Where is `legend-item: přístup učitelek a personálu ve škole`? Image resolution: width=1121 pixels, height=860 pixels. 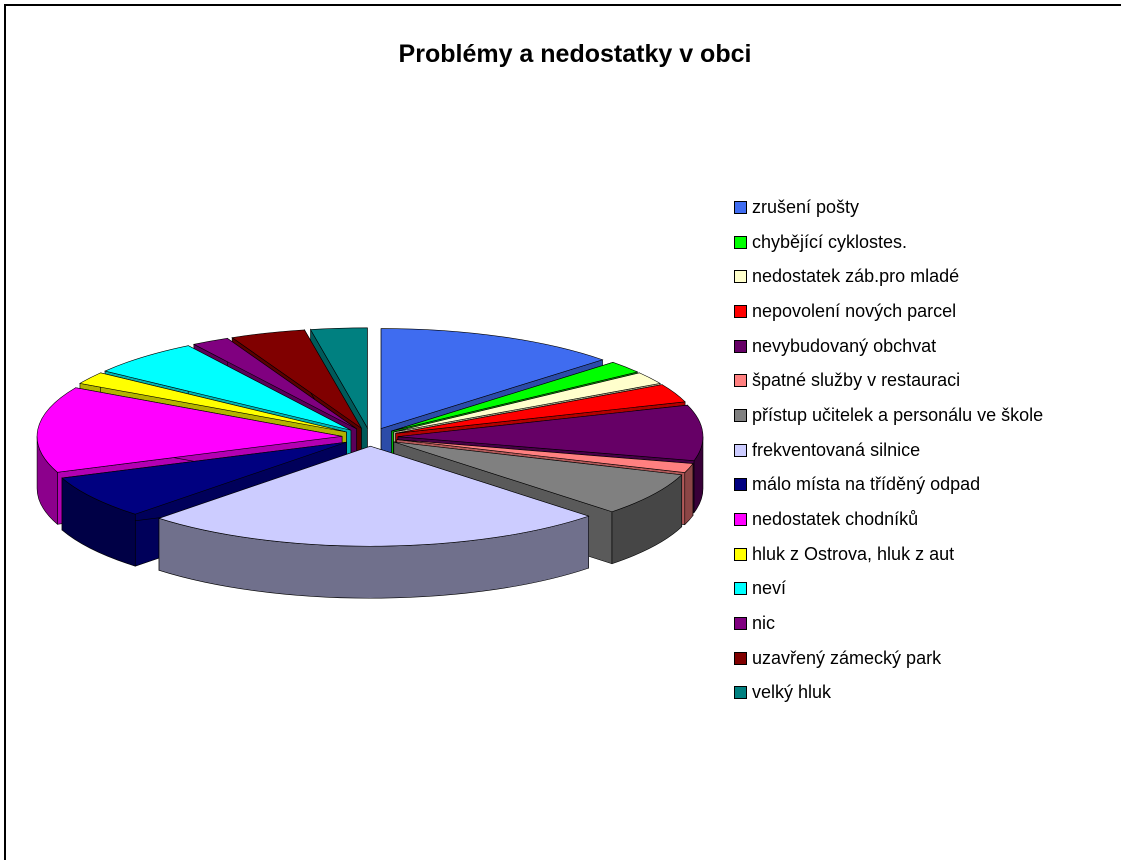 legend-item: přístup učitelek a personálu ve škole is located at coordinates (924, 415).